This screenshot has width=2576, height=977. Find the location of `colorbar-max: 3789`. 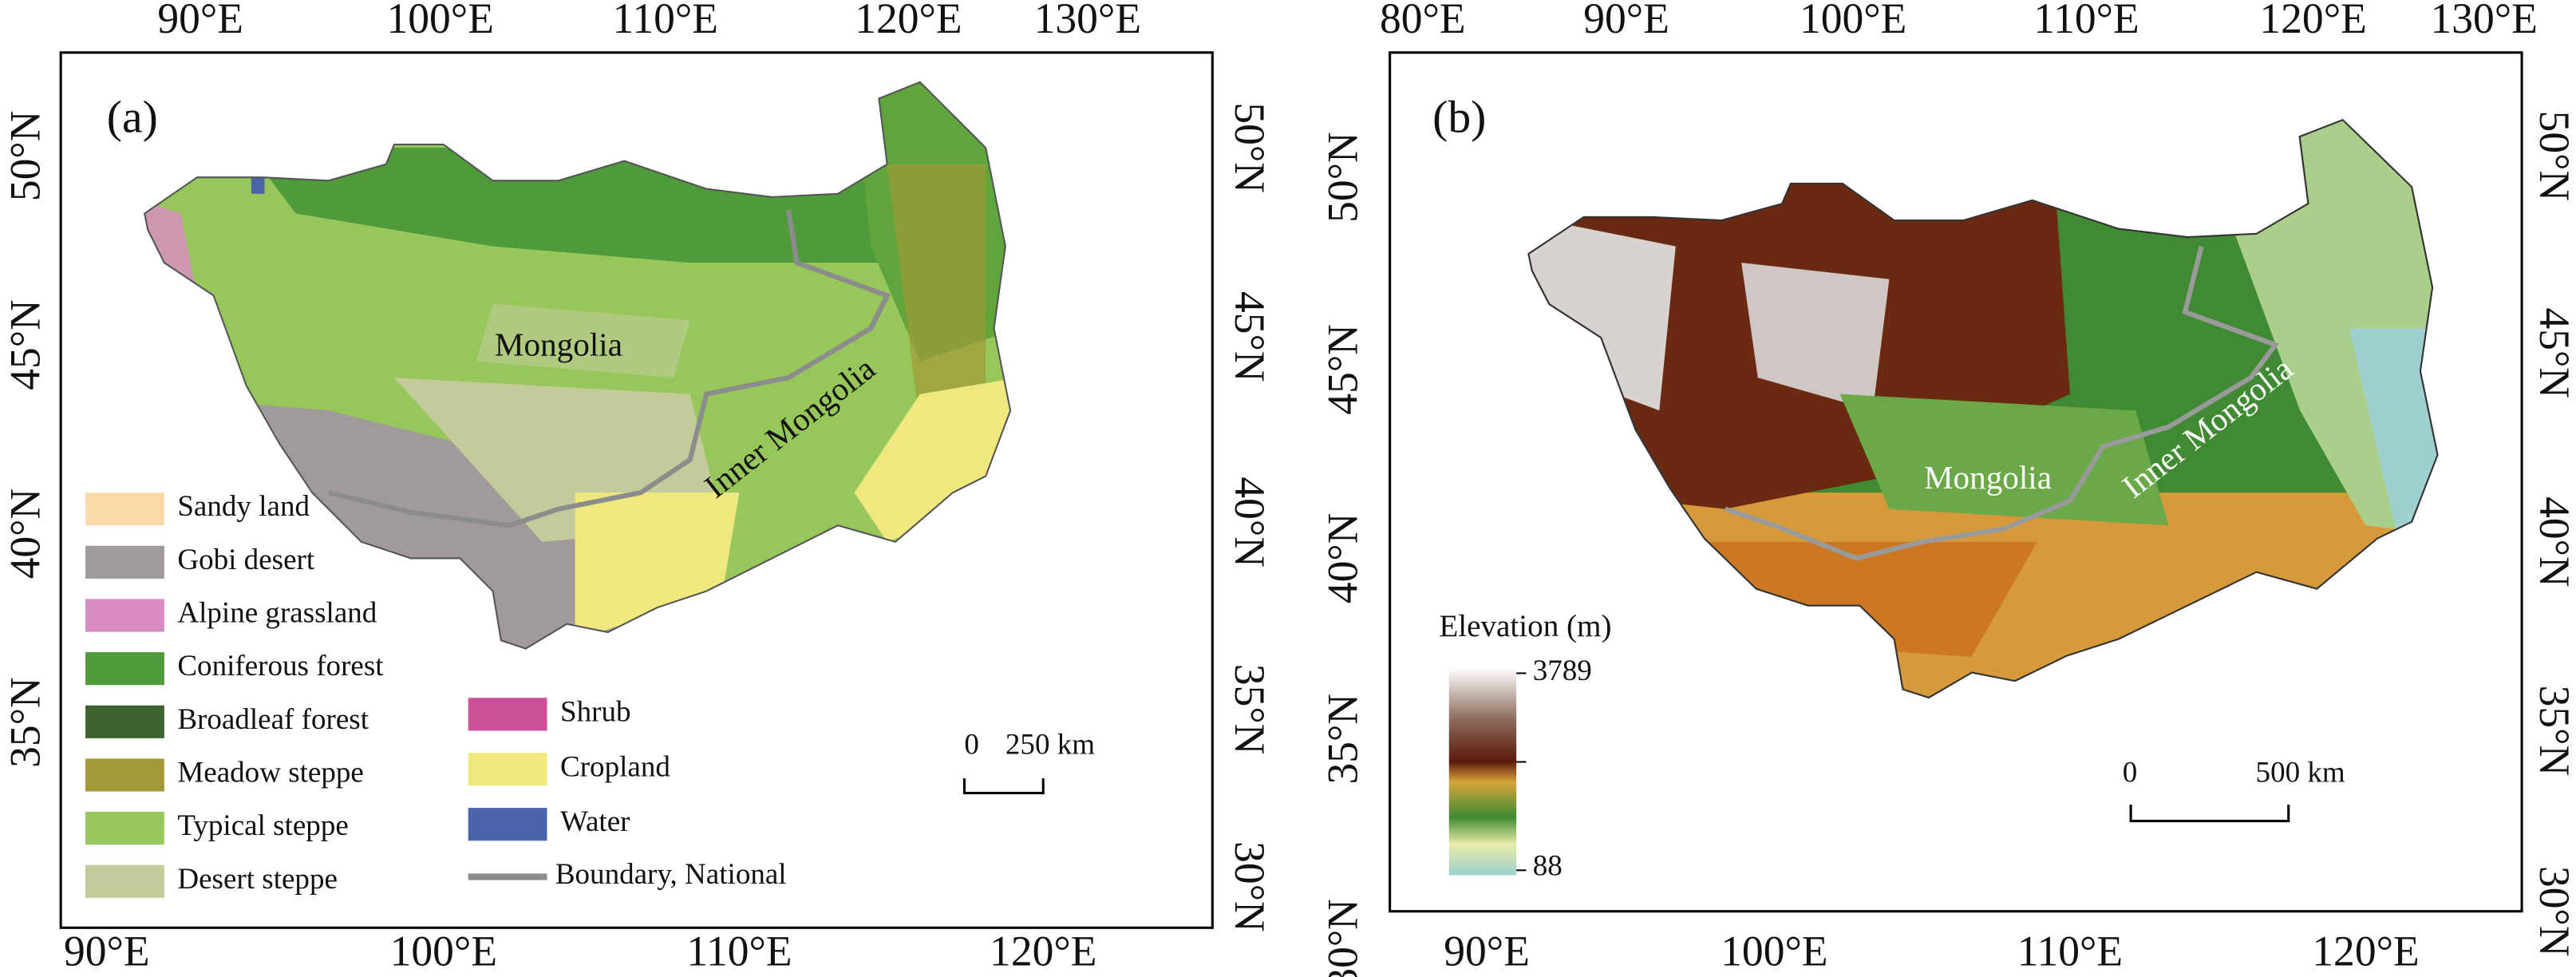

colorbar-max: 3789 is located at coordinates (1562, 671).